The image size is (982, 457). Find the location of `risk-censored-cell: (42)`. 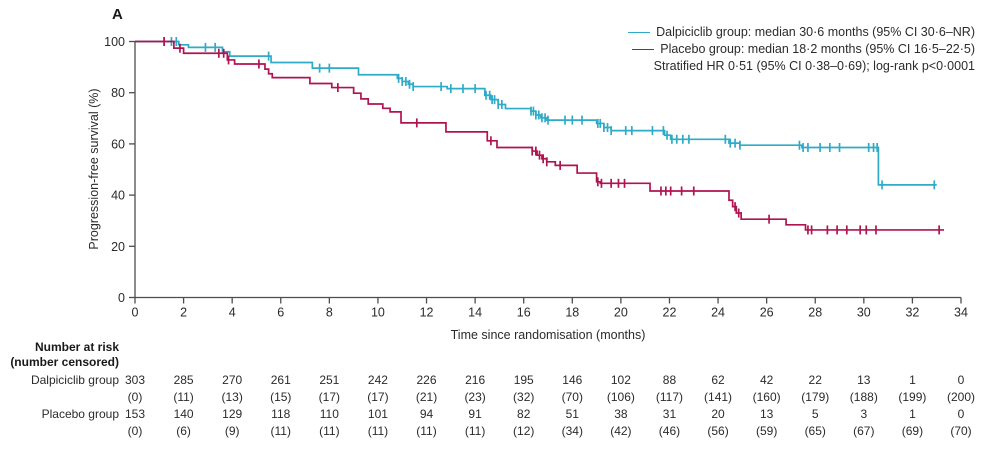

risk-censored-cell: (42) is located at coordinates (621, 431).